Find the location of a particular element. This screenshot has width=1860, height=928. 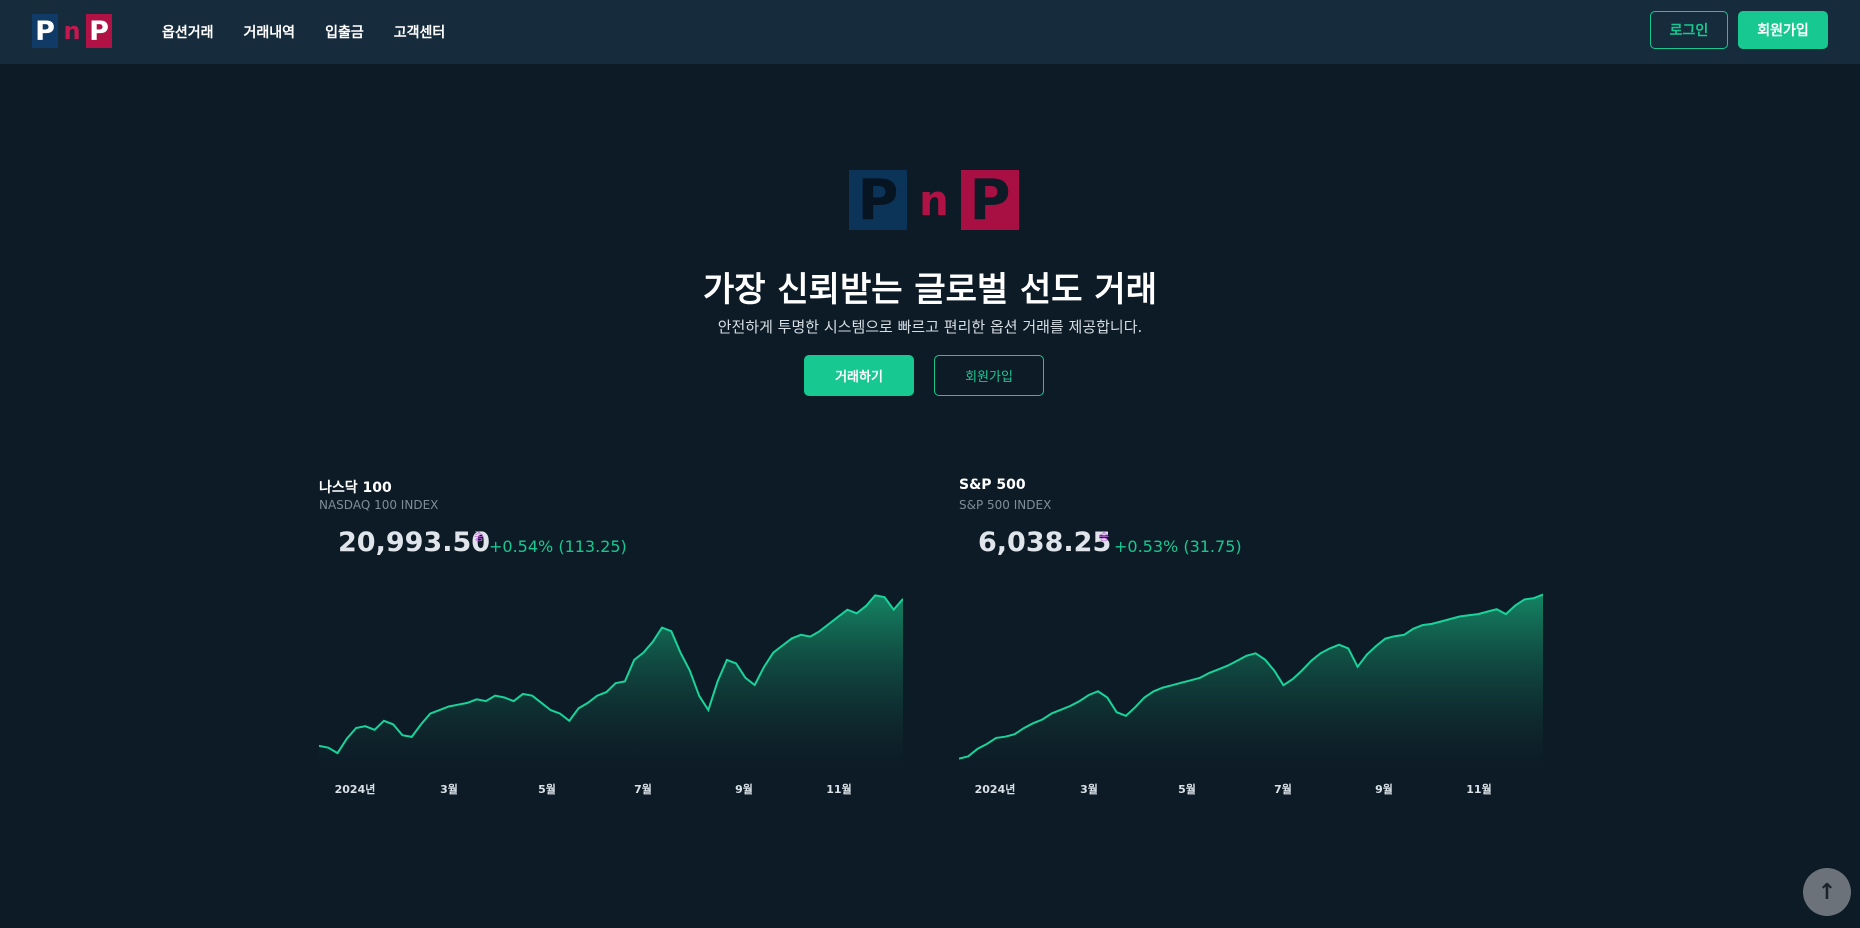

market-change: +0.53% (31.75) is located at coordinates (1178, 546).